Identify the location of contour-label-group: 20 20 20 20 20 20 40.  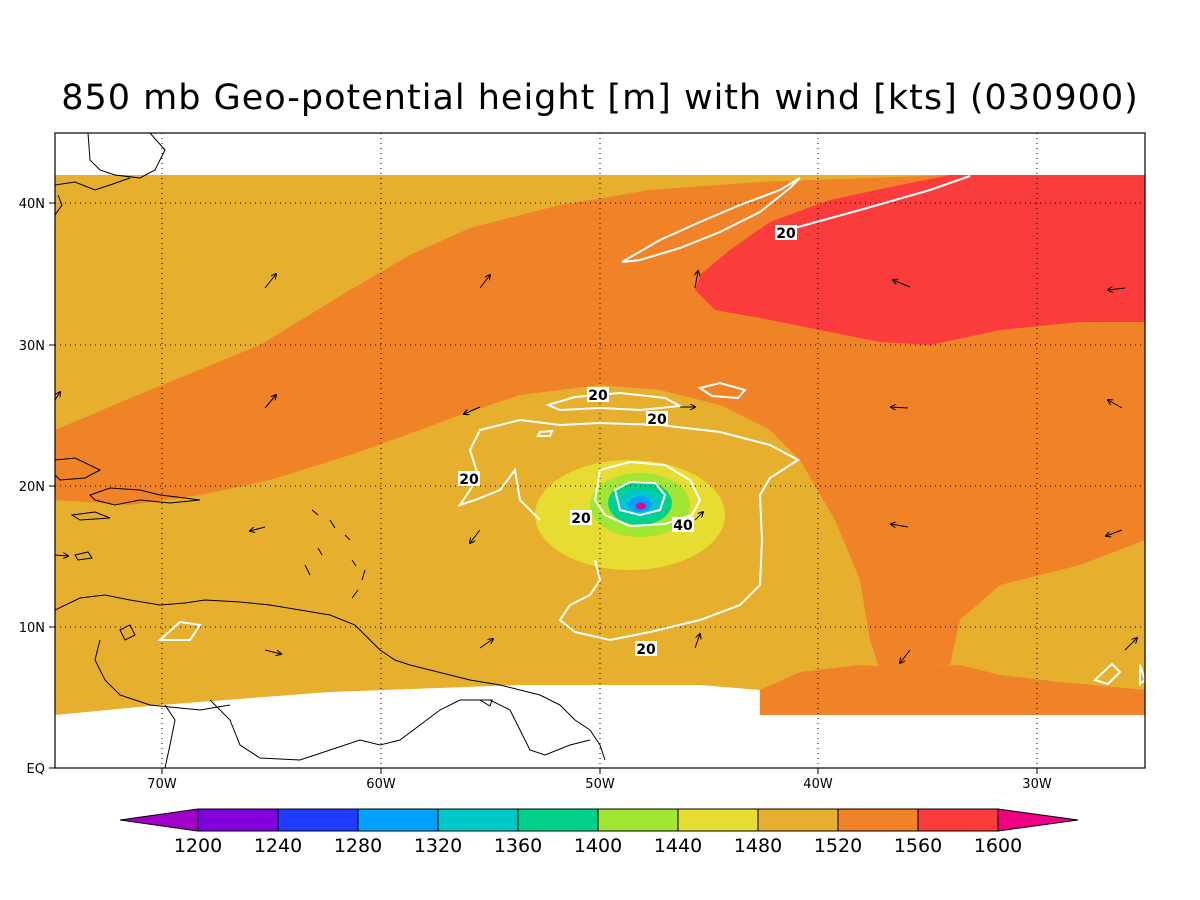
(627, 441).